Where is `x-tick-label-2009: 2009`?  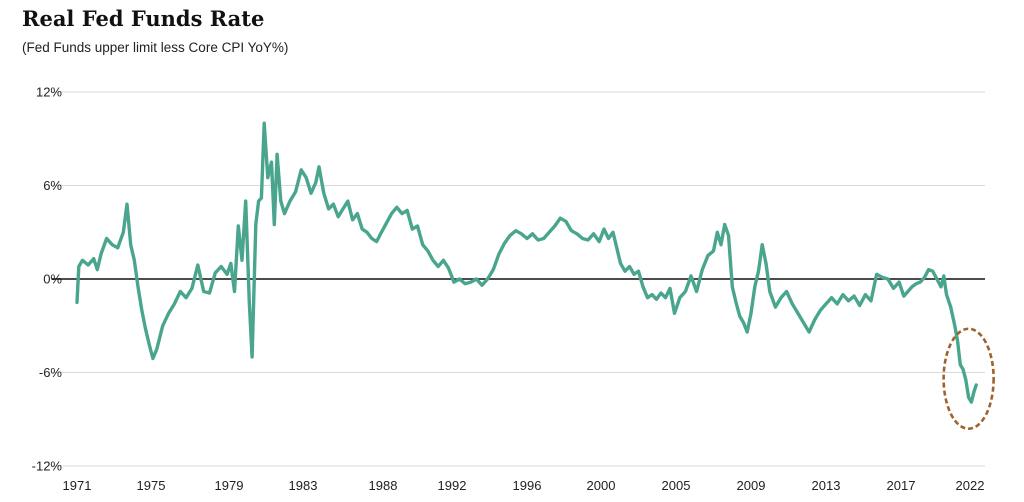
x-tick-label-2009: 2009 is located at coordinates (751, 485).